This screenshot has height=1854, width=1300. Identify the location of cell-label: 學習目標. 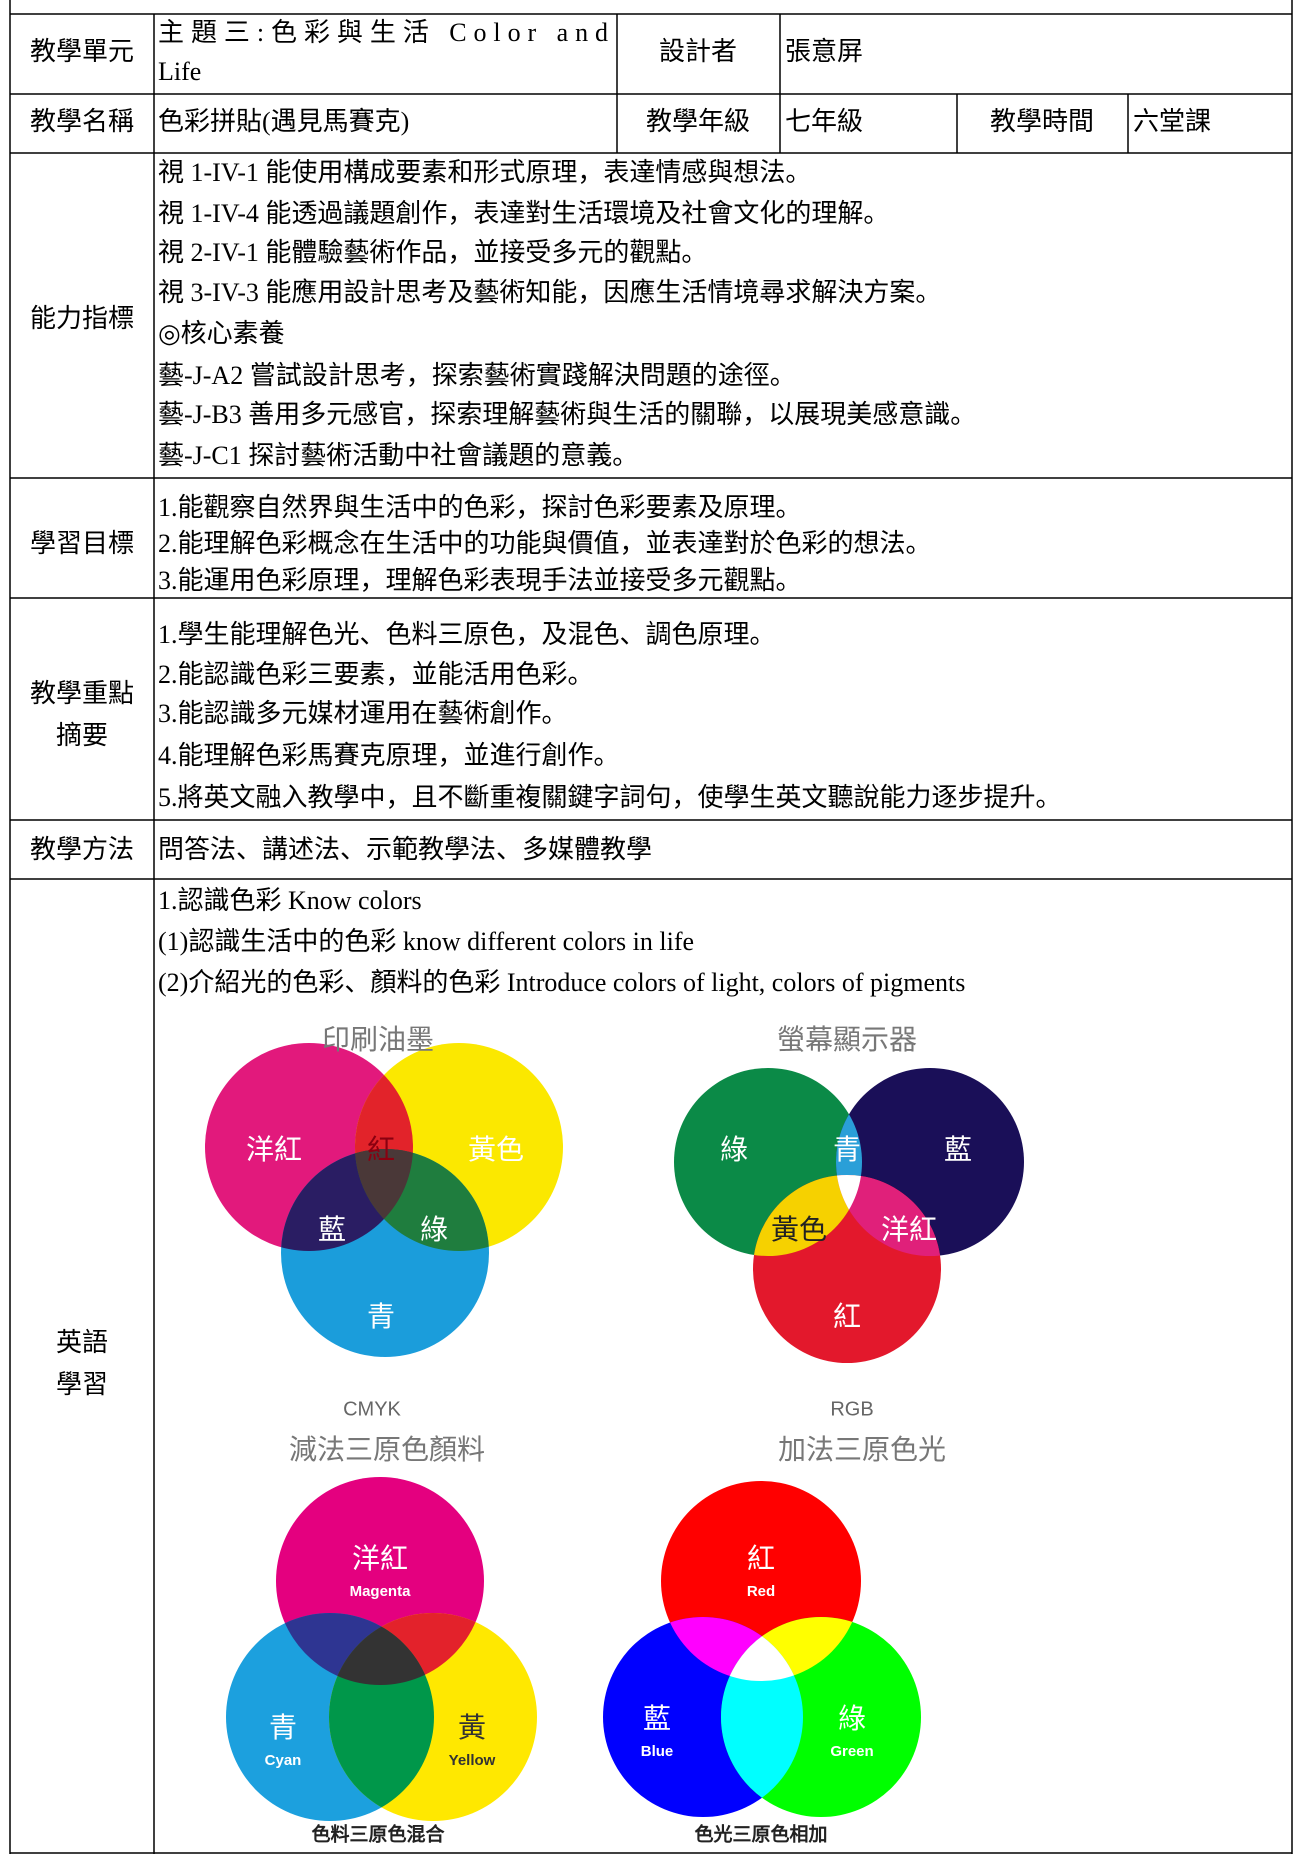
(82, 543).